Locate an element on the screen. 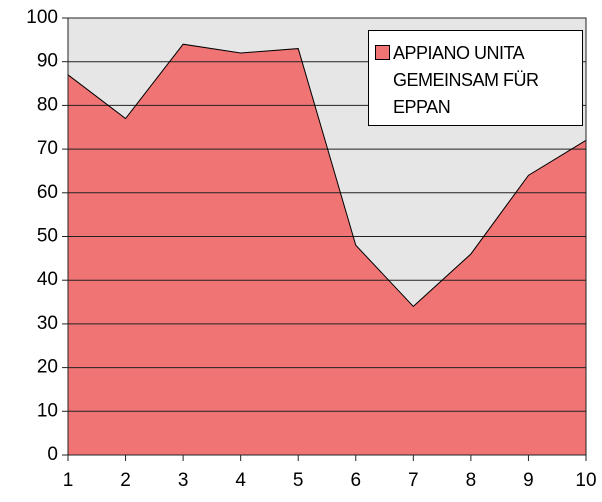 This screenshot has width=602, height=502. y-tick-label: 10 is located at coordinates (47, 410).